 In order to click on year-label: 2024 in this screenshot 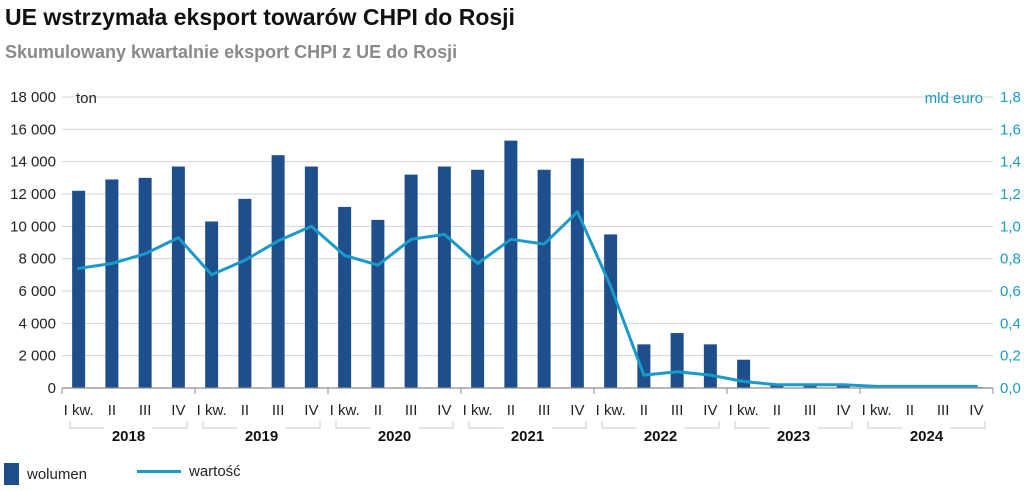, I will do `click(927, 436)`.